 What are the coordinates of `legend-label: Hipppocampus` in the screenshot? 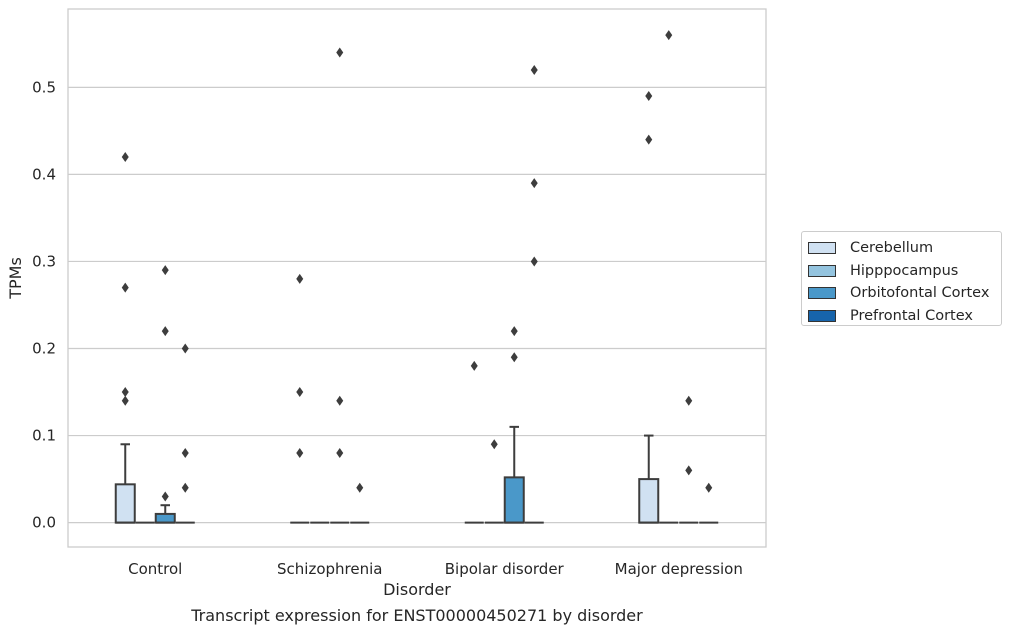 It's located at (904, 270).